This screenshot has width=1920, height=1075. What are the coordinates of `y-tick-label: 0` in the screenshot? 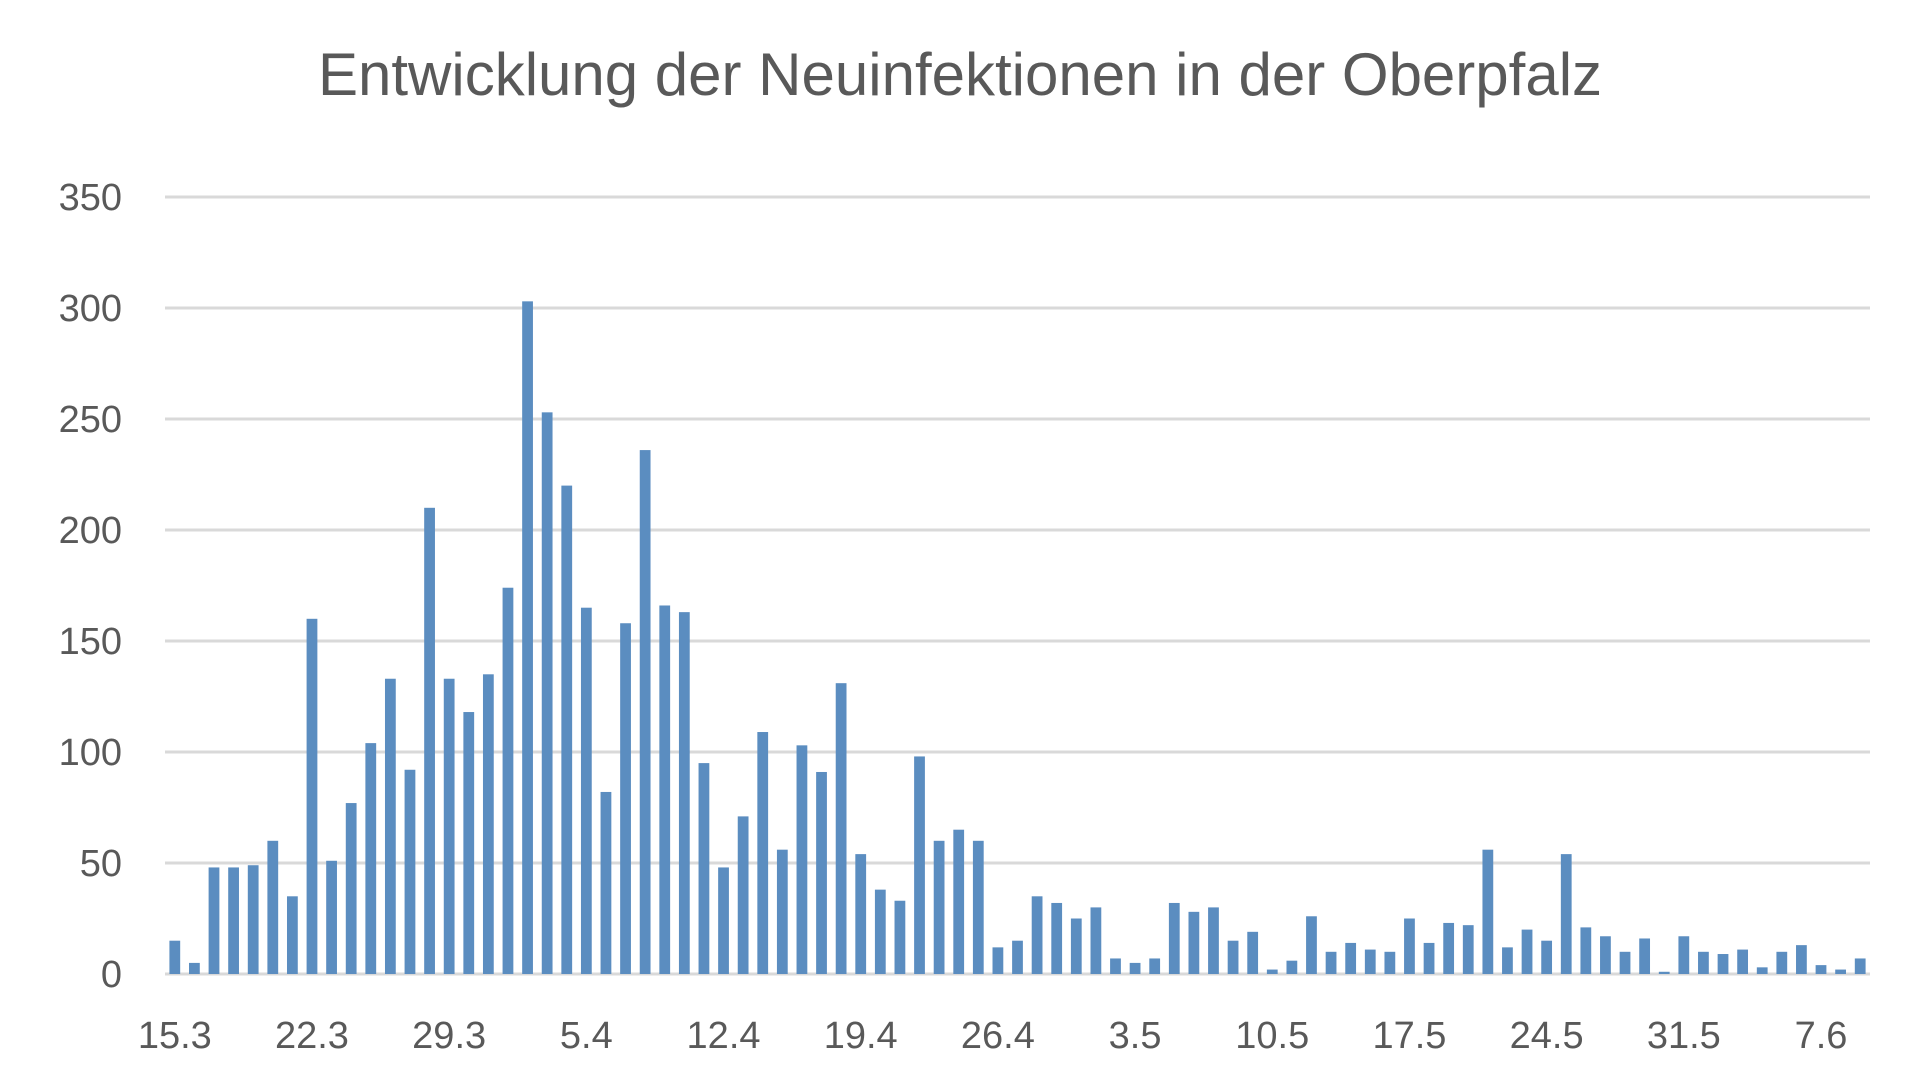 It's located at (111, 975).